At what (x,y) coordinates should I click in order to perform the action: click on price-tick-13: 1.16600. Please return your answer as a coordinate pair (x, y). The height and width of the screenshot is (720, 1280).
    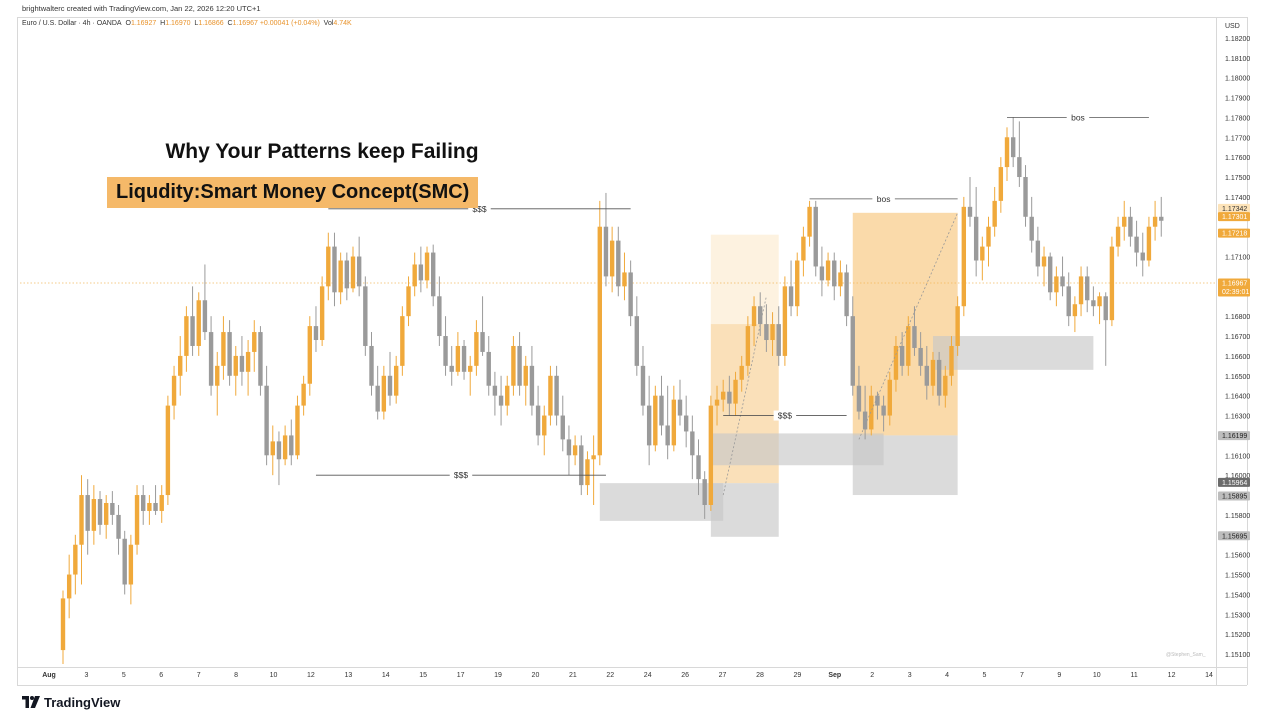
    Looking at the image, I should click on (1237, 357).